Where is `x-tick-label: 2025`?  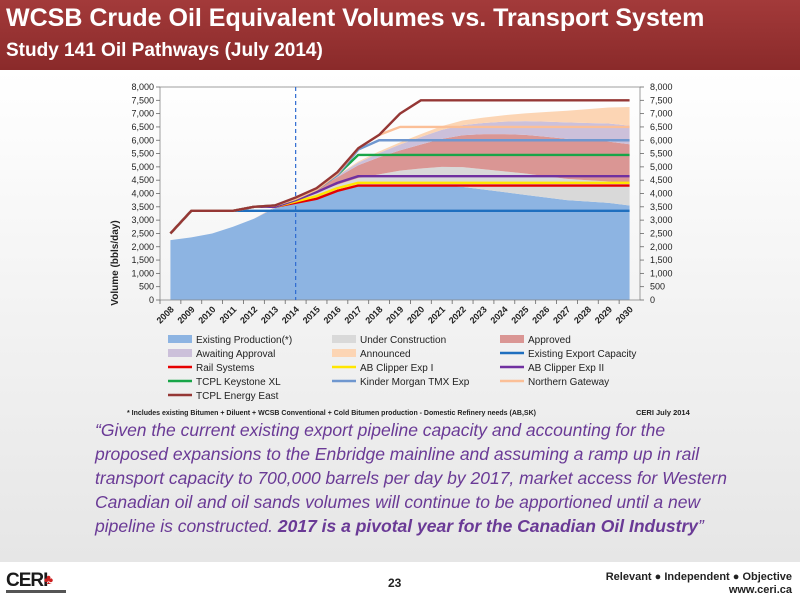
x-tick-label: 2025 is located at coordinates (519, 314).